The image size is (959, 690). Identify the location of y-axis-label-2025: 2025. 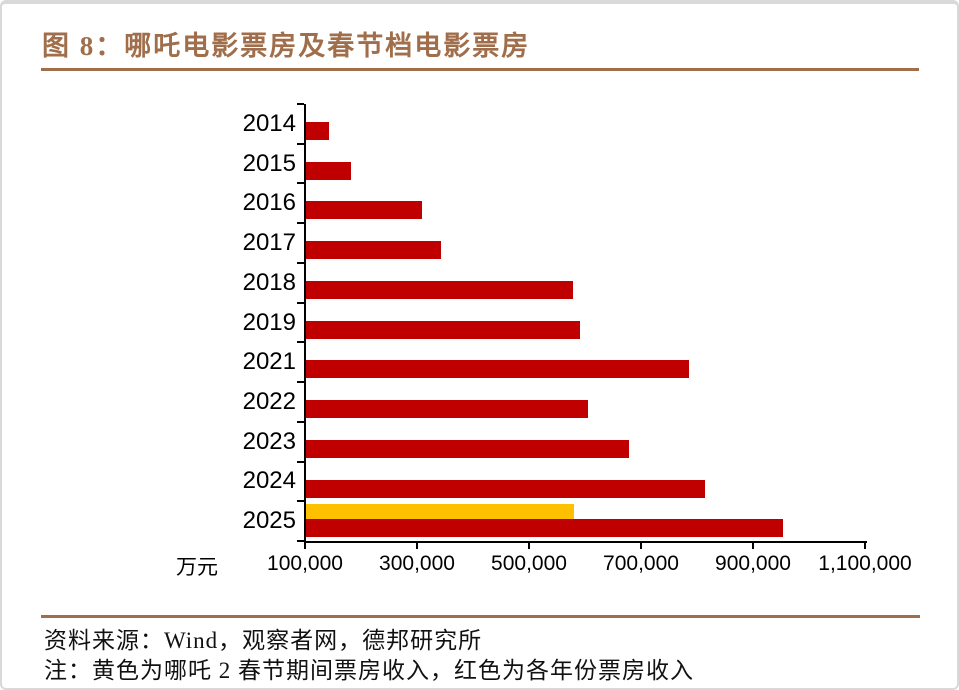
(269, 521).